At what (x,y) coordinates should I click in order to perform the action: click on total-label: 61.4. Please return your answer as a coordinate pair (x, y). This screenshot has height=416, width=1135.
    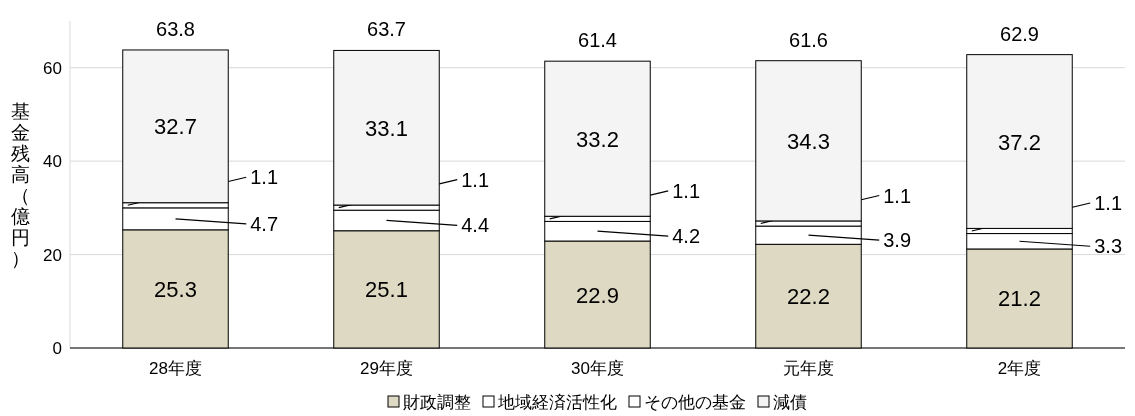
    Looking at the image, I should click on (597, 40).